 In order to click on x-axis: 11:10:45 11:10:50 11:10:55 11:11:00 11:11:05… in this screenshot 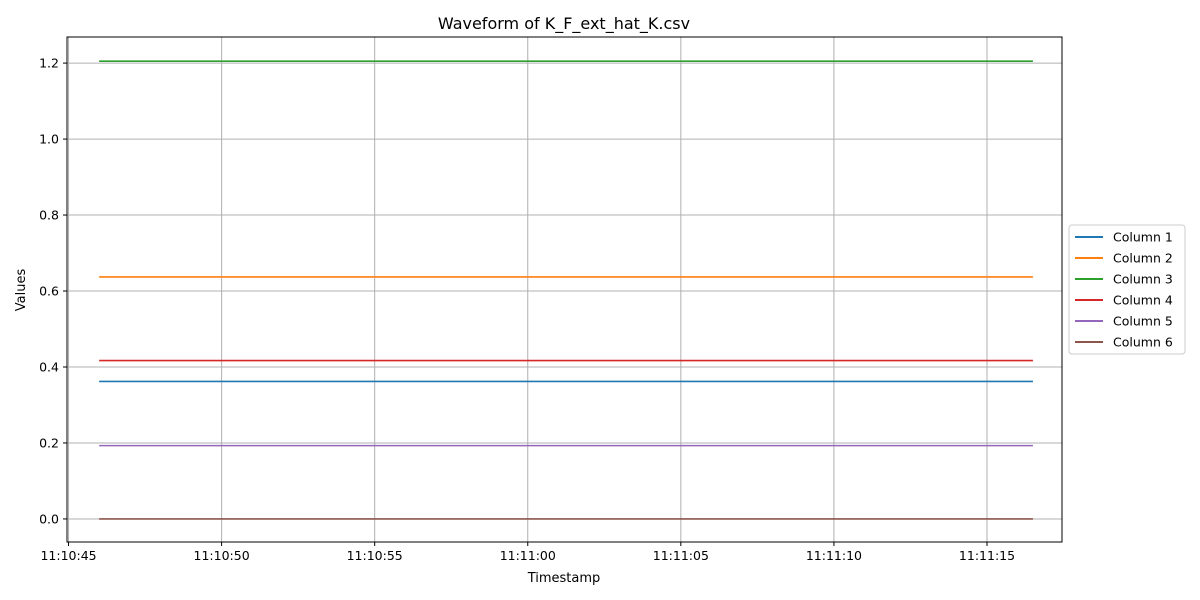, I will do `click(527, 552)`.